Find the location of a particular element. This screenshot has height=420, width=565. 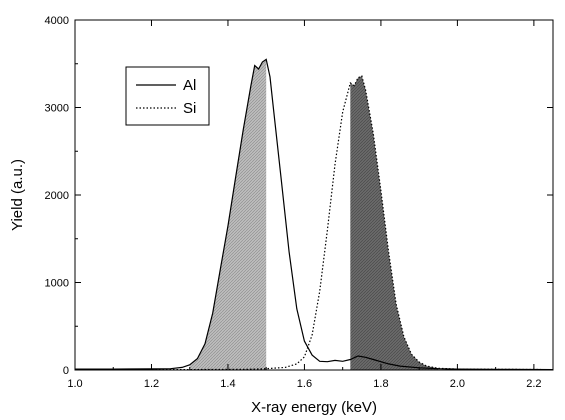

x-tick-label: 1.8 is located at coordinates (380, 384).